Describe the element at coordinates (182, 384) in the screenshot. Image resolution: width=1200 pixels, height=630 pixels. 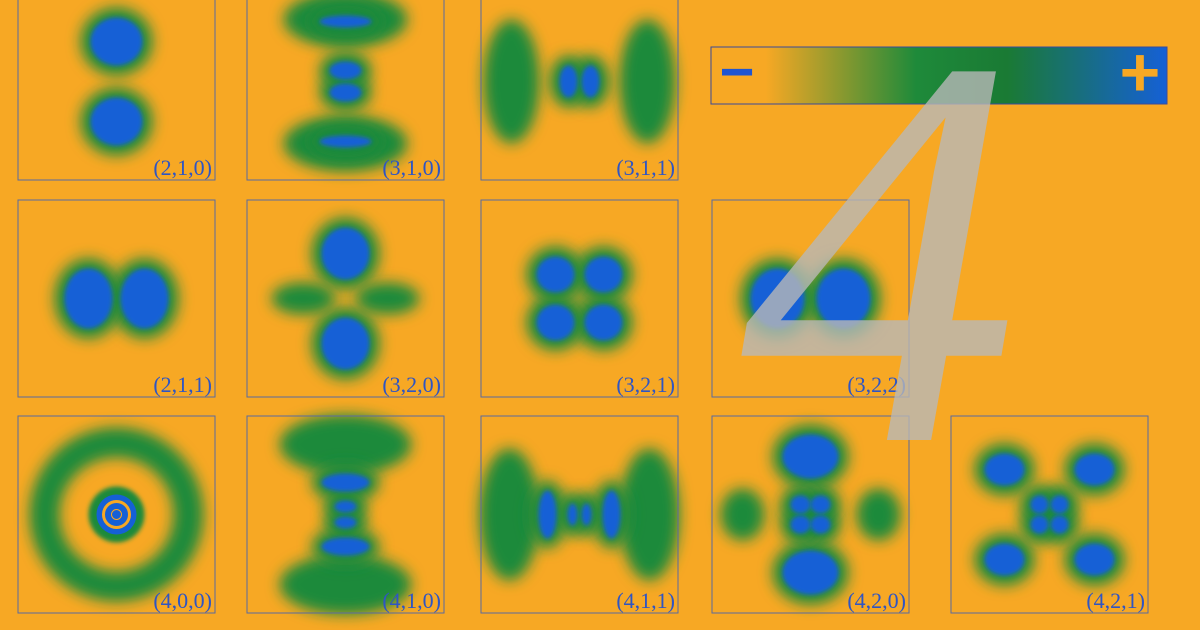
I see `panel-label: (2,1,1)` at that location.